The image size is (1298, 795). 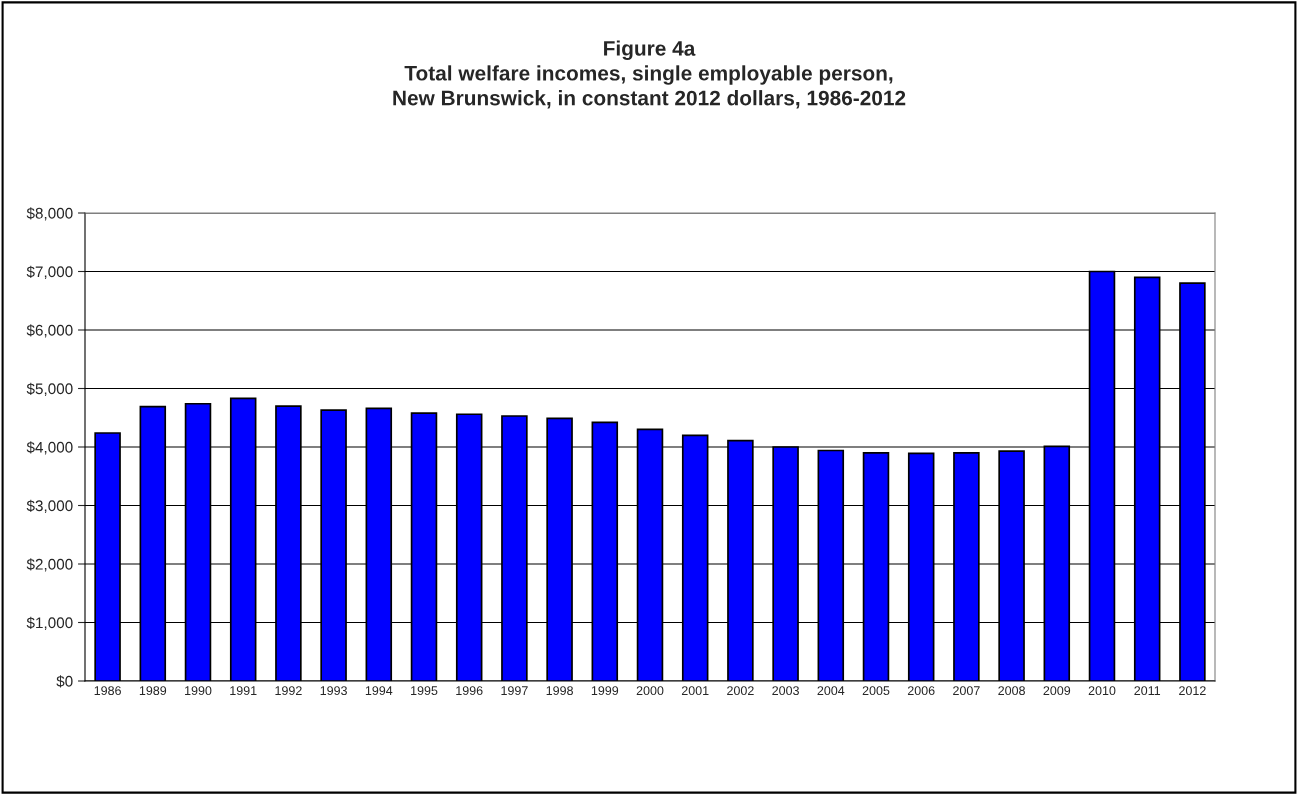 What do you see at coordinates (1057, 691) in the screenshot?
I see `x-tick-label: 2009` at bounding box center [1057, 691].